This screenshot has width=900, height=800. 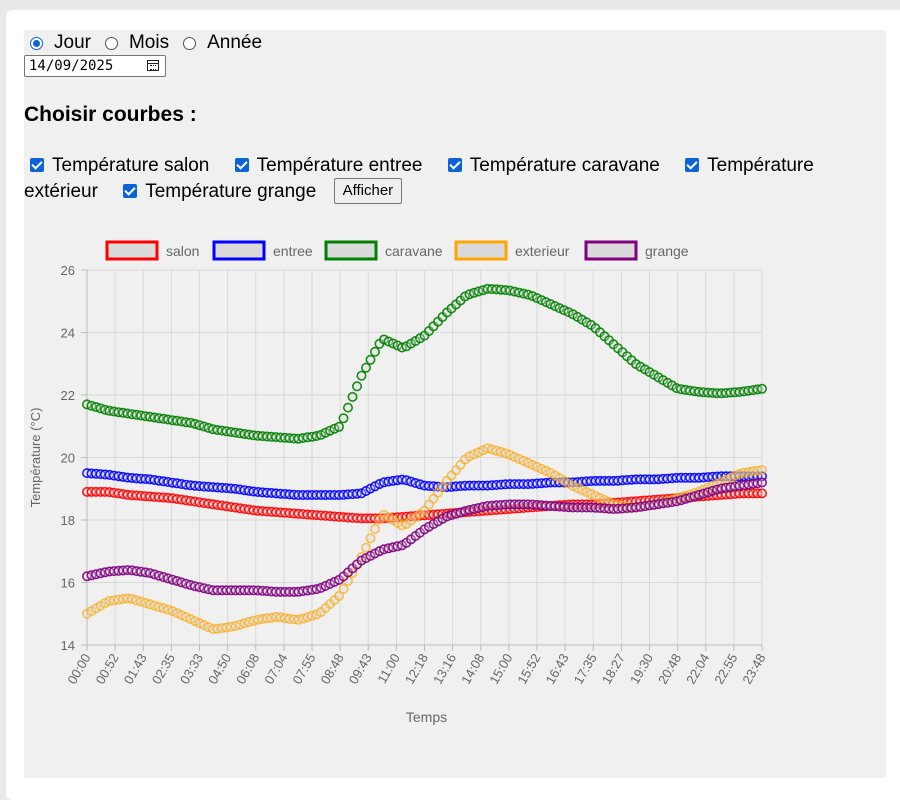 What do you see at coordinates (368, 191) in the screenshot?
I see `show-button: Afficher` at bounding box center [368, 191].